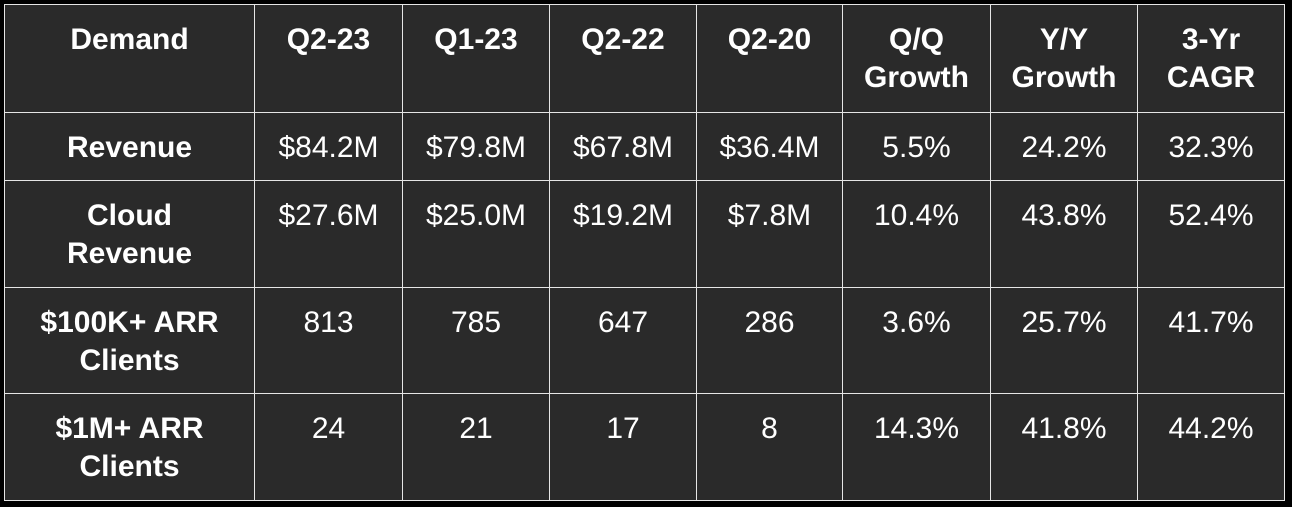 This screenshot has height=507, width=1292. I want to click on data-cell: 52.4%, so click(1211, 234).